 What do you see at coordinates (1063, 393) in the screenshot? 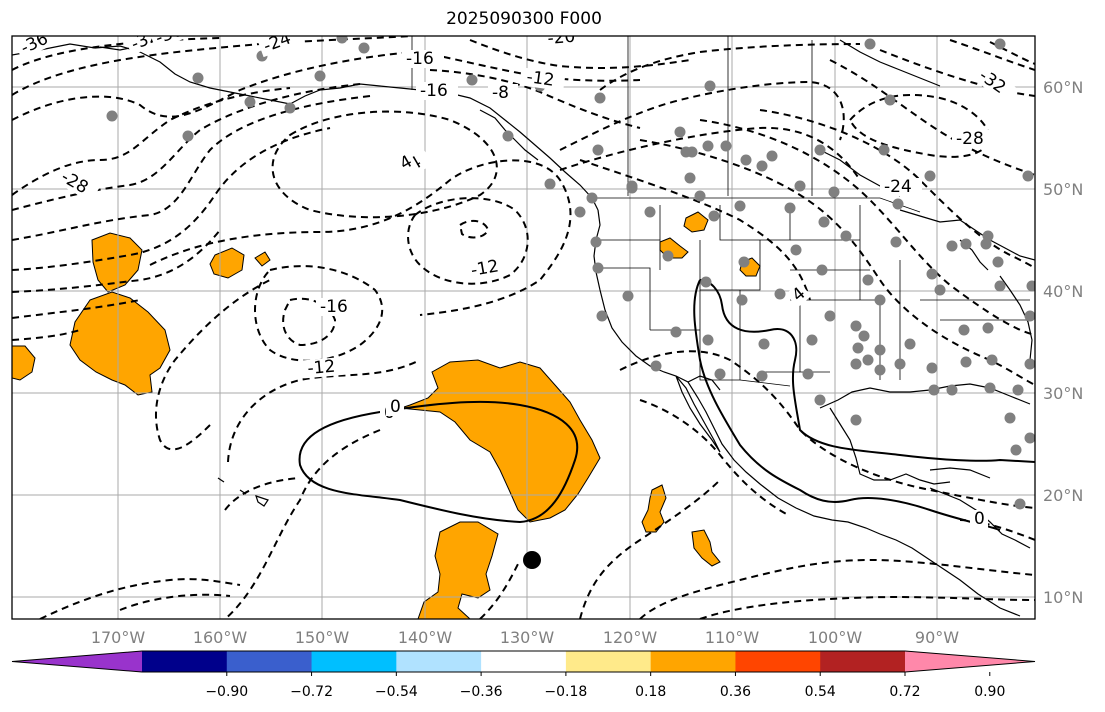
I see `latitude-label: 30°N` at bounding box center [1063, 393].